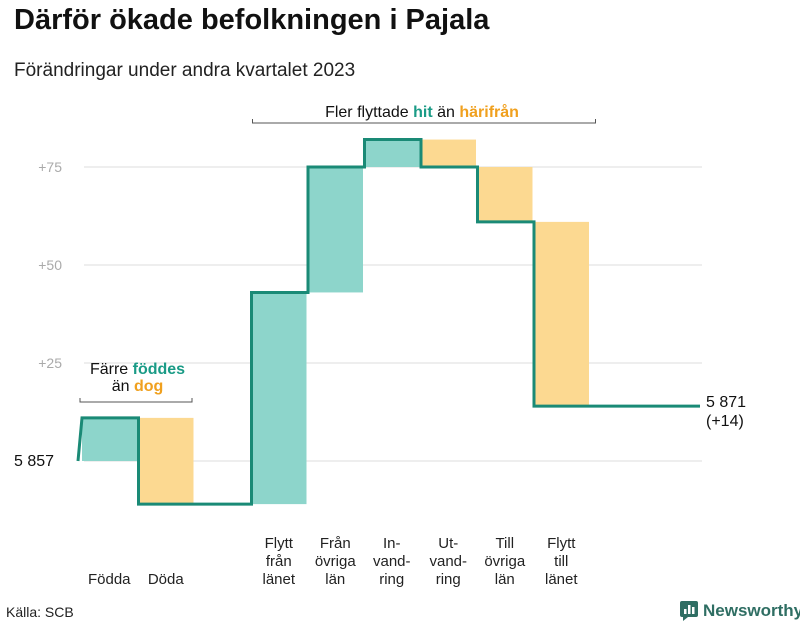 The height and width of the screenshot is (625, 800). What do you see at coordinates (561, 561) in the screenshot?
I see `category-label: till` at bounding box center [561, 561].